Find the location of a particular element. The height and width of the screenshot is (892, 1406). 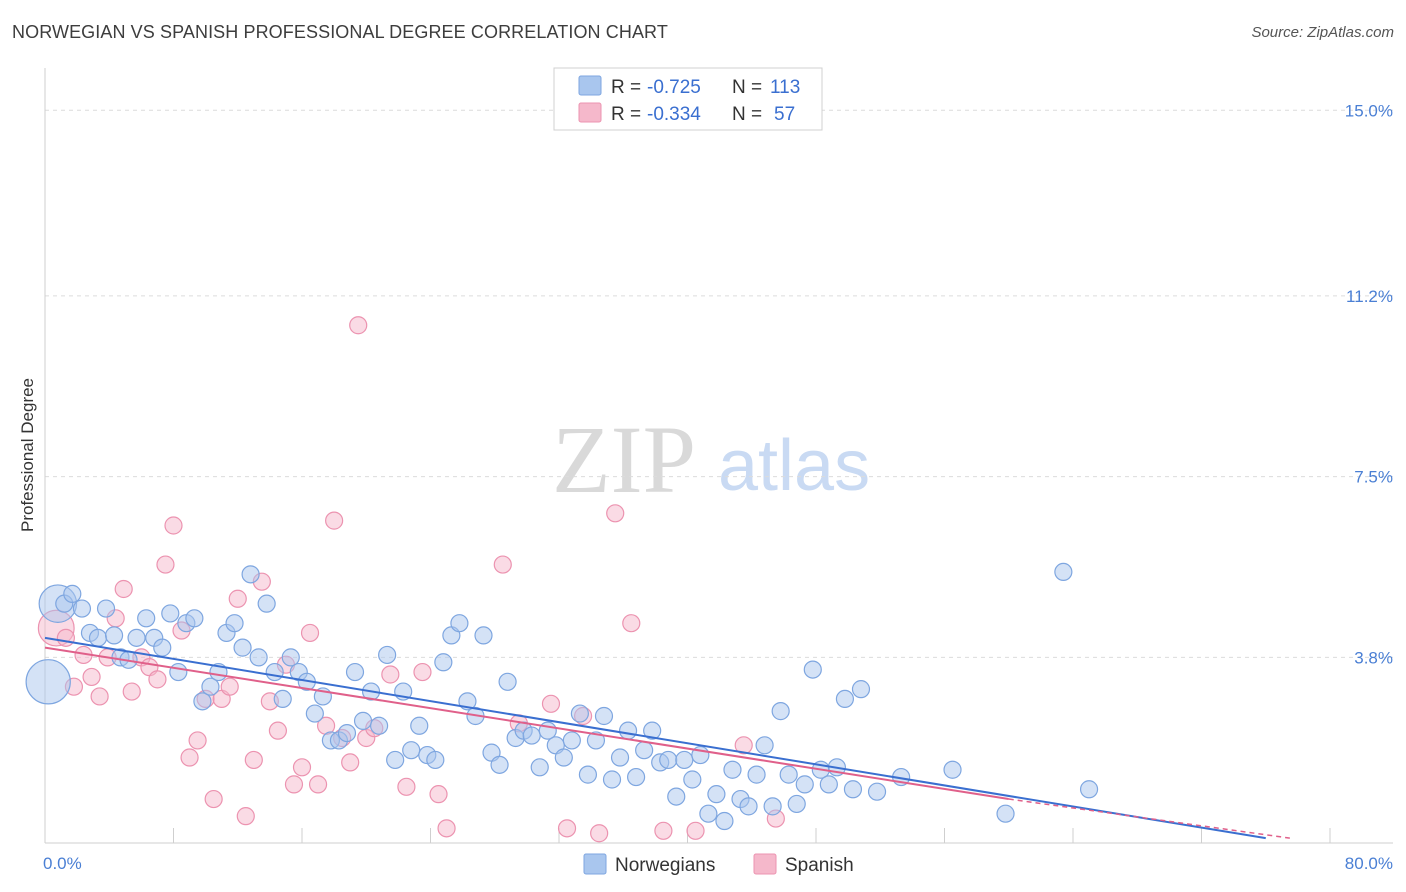

bottom-legend: Norwegians Spanish is located at coordinates (718, 864).